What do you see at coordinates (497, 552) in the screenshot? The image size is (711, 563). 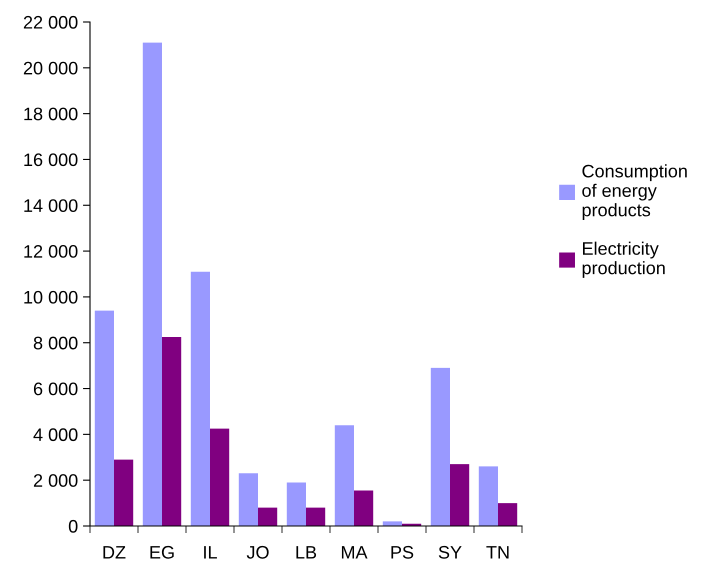 I see `x-tick-label: TN` at bounding box center [497, 552].